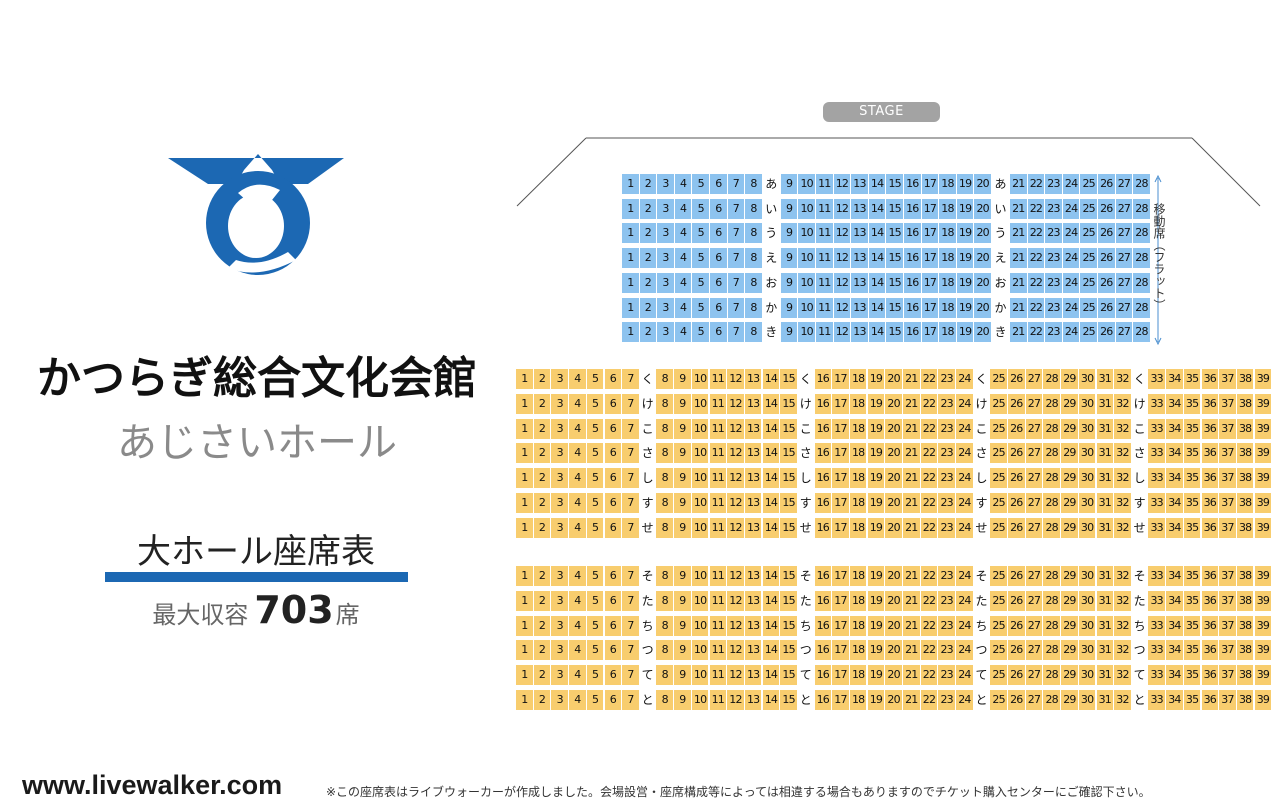  I want to click on seat: 11, so click(824, 282).